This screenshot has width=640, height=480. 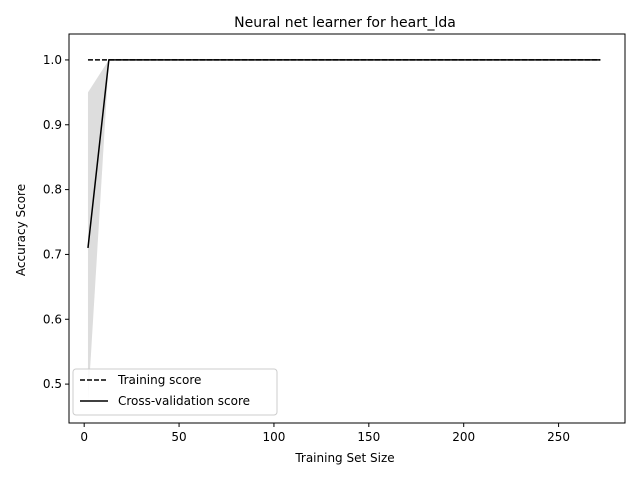 I want to click on x-axis-ticks: 0 50 100 150 200 250, so click(x=325, y=433).